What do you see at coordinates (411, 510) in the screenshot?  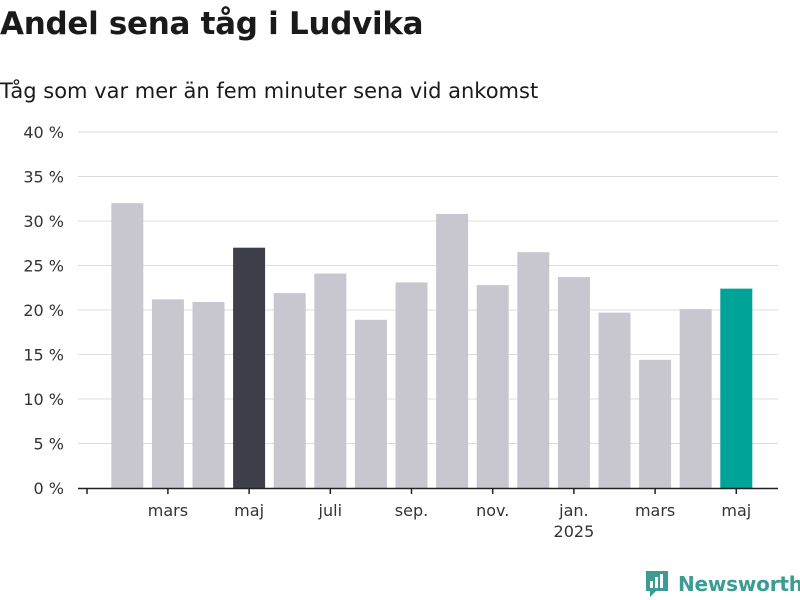 I see `x-tick-label: sep.` at bounding box center [411, 510].